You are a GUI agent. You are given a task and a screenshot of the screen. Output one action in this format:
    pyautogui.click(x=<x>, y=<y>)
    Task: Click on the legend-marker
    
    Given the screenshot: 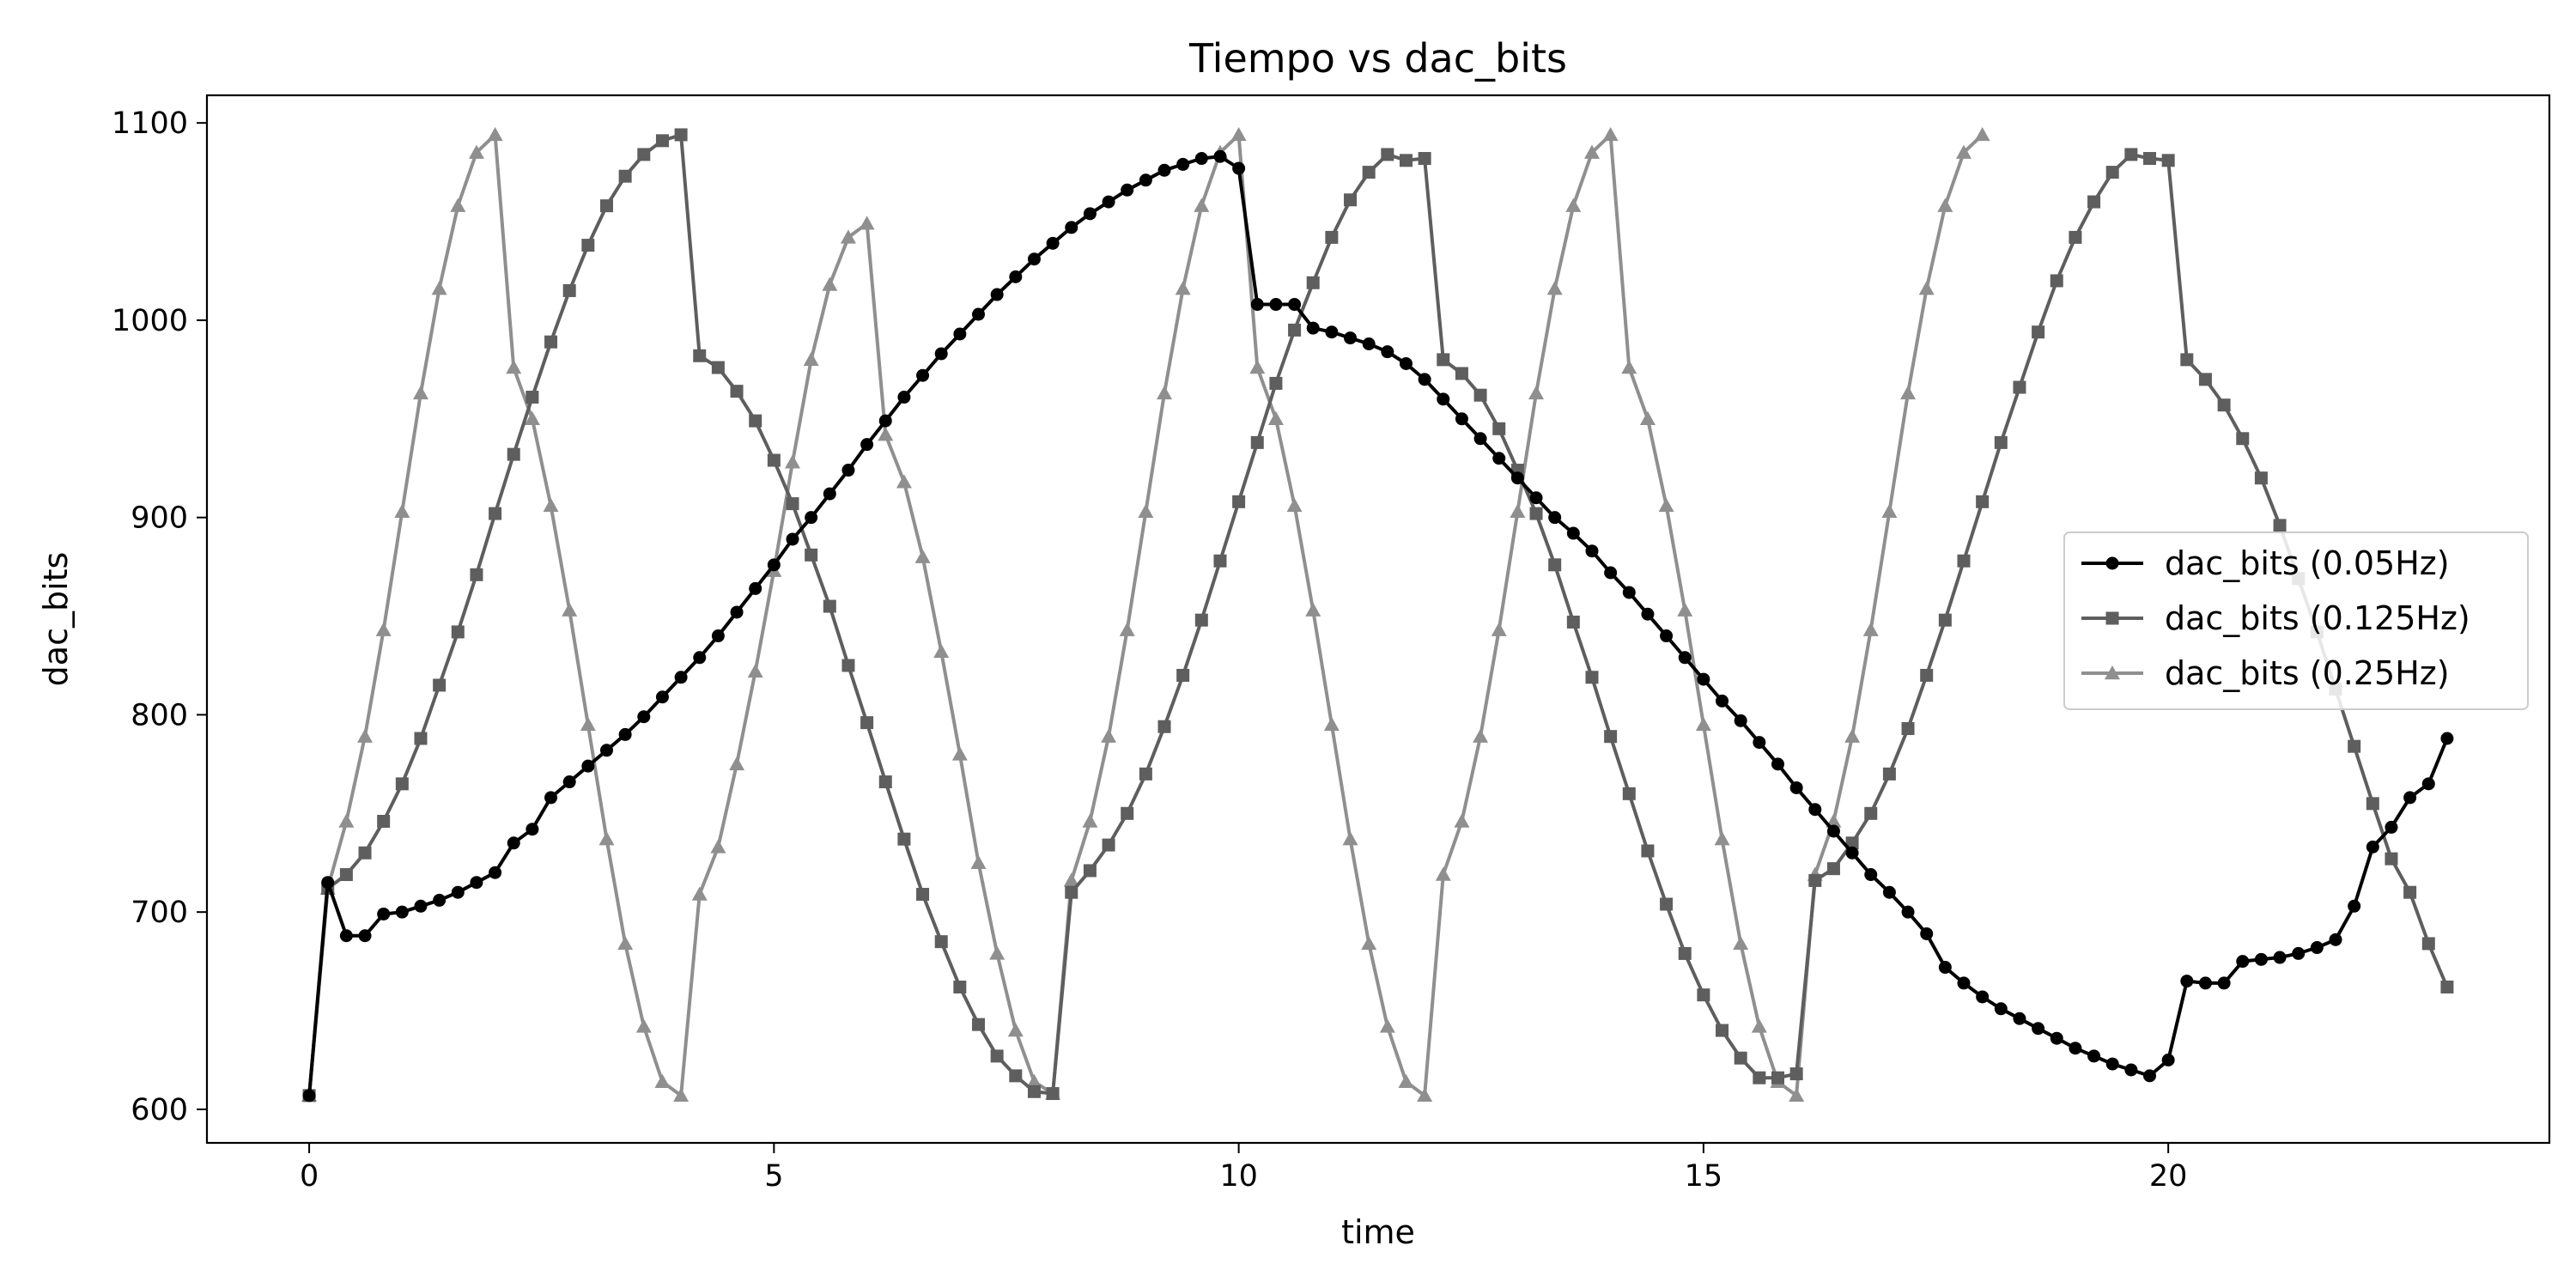 What is the action you would take?
    pyautogui.click(x=2112, y=673)
    